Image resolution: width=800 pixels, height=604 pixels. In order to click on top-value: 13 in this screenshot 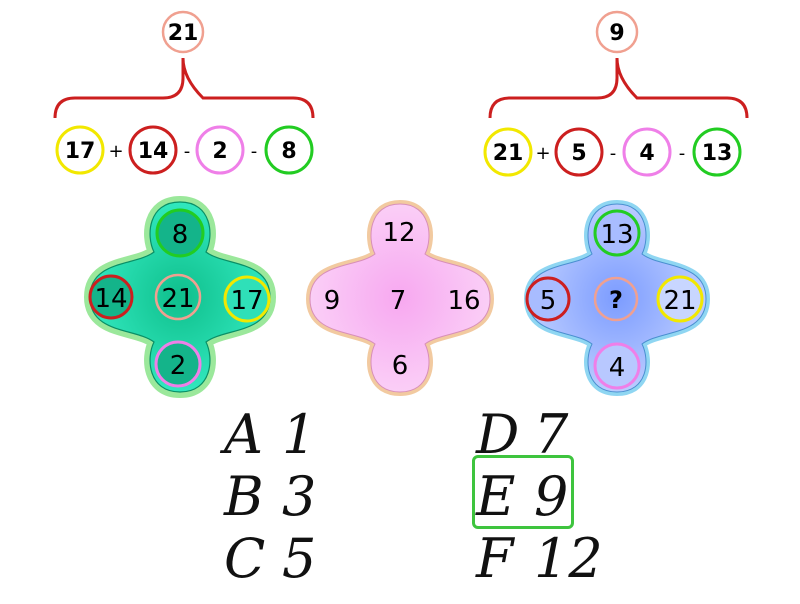, I will do `click(616, 235)`.